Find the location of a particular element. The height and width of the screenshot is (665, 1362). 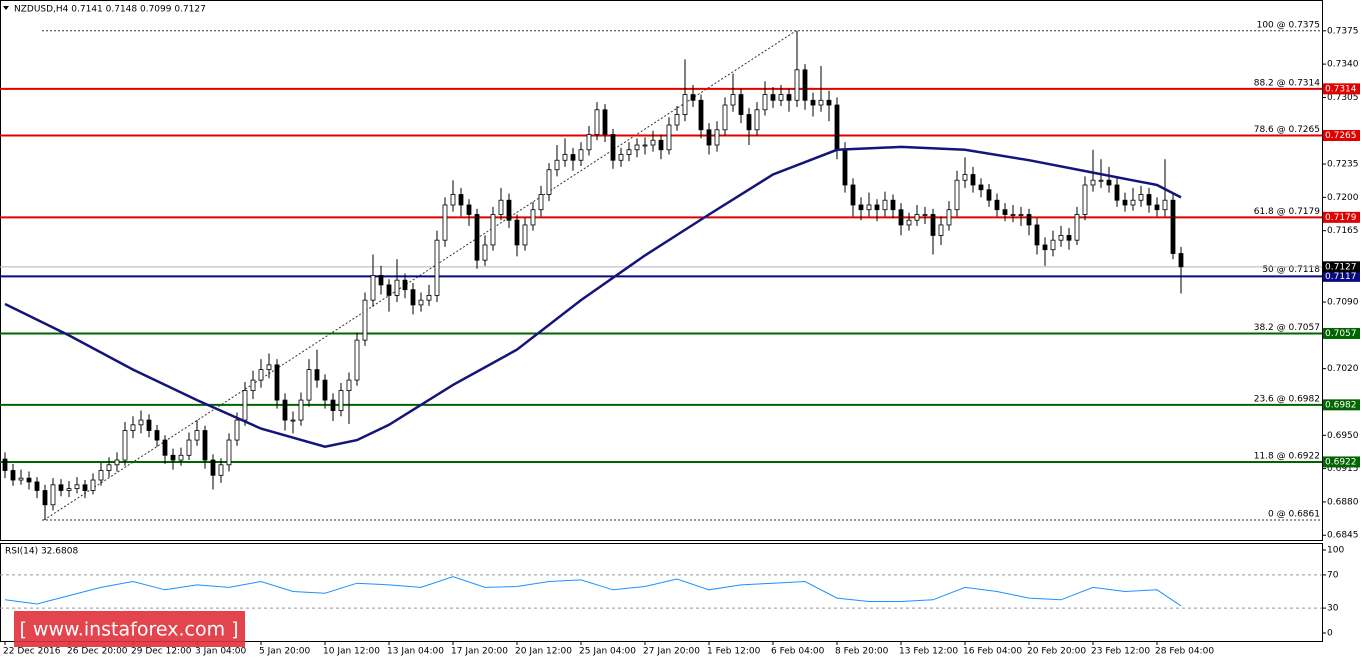

price-tag-label: 0.6982 is located at coordinates (1341, 405).